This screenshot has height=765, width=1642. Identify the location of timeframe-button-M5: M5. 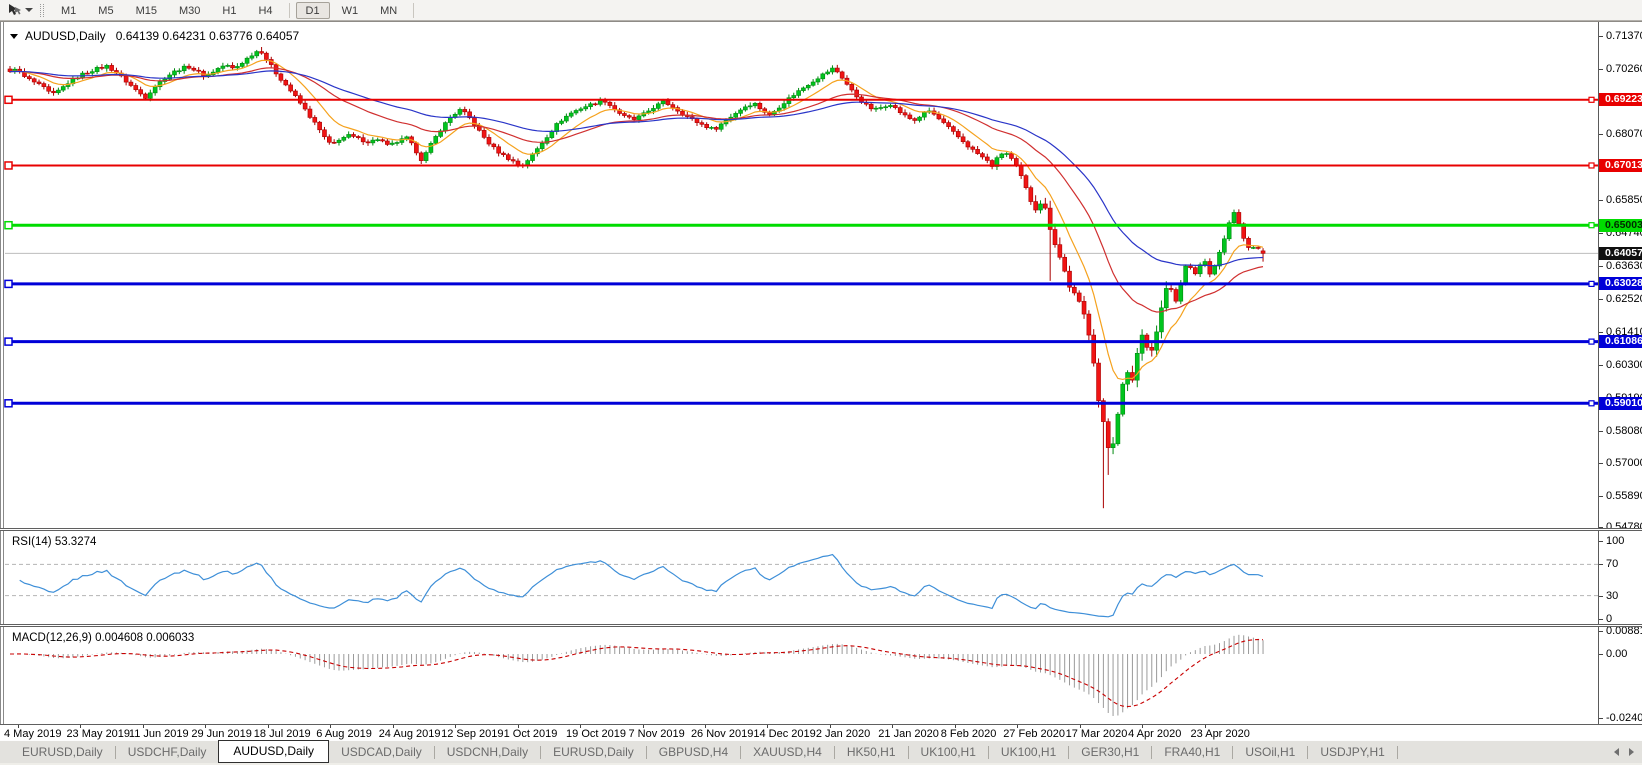
(106, 10).